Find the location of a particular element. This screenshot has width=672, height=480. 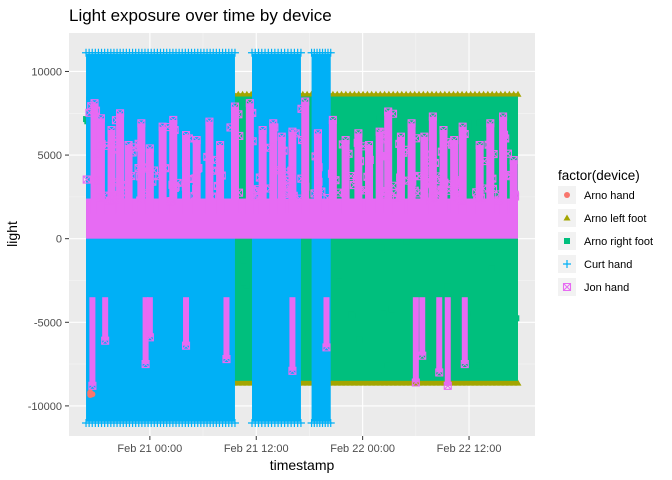

y-tick-label: 5000 is located at coordinates (50, 156).